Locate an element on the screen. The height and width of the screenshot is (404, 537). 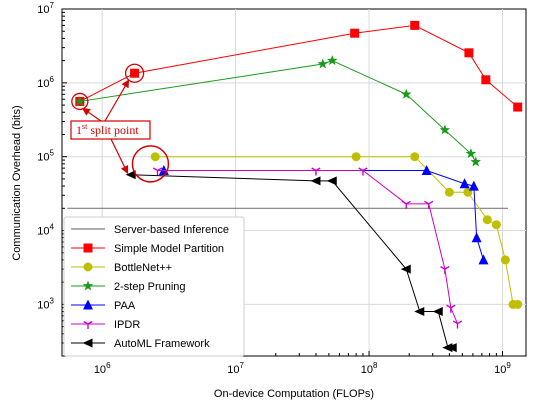
y-tick-label: 10⁶ is located at coordinates (45, 82).